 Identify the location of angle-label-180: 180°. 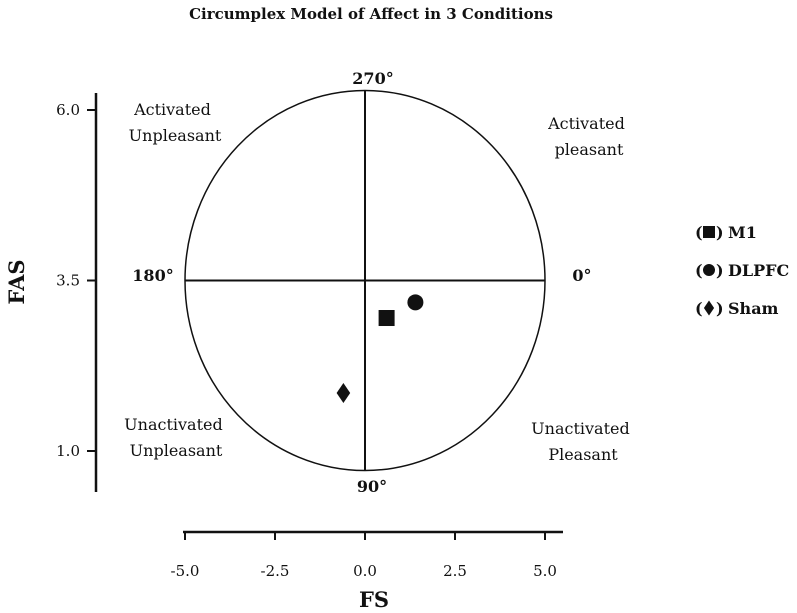
(152, 275).